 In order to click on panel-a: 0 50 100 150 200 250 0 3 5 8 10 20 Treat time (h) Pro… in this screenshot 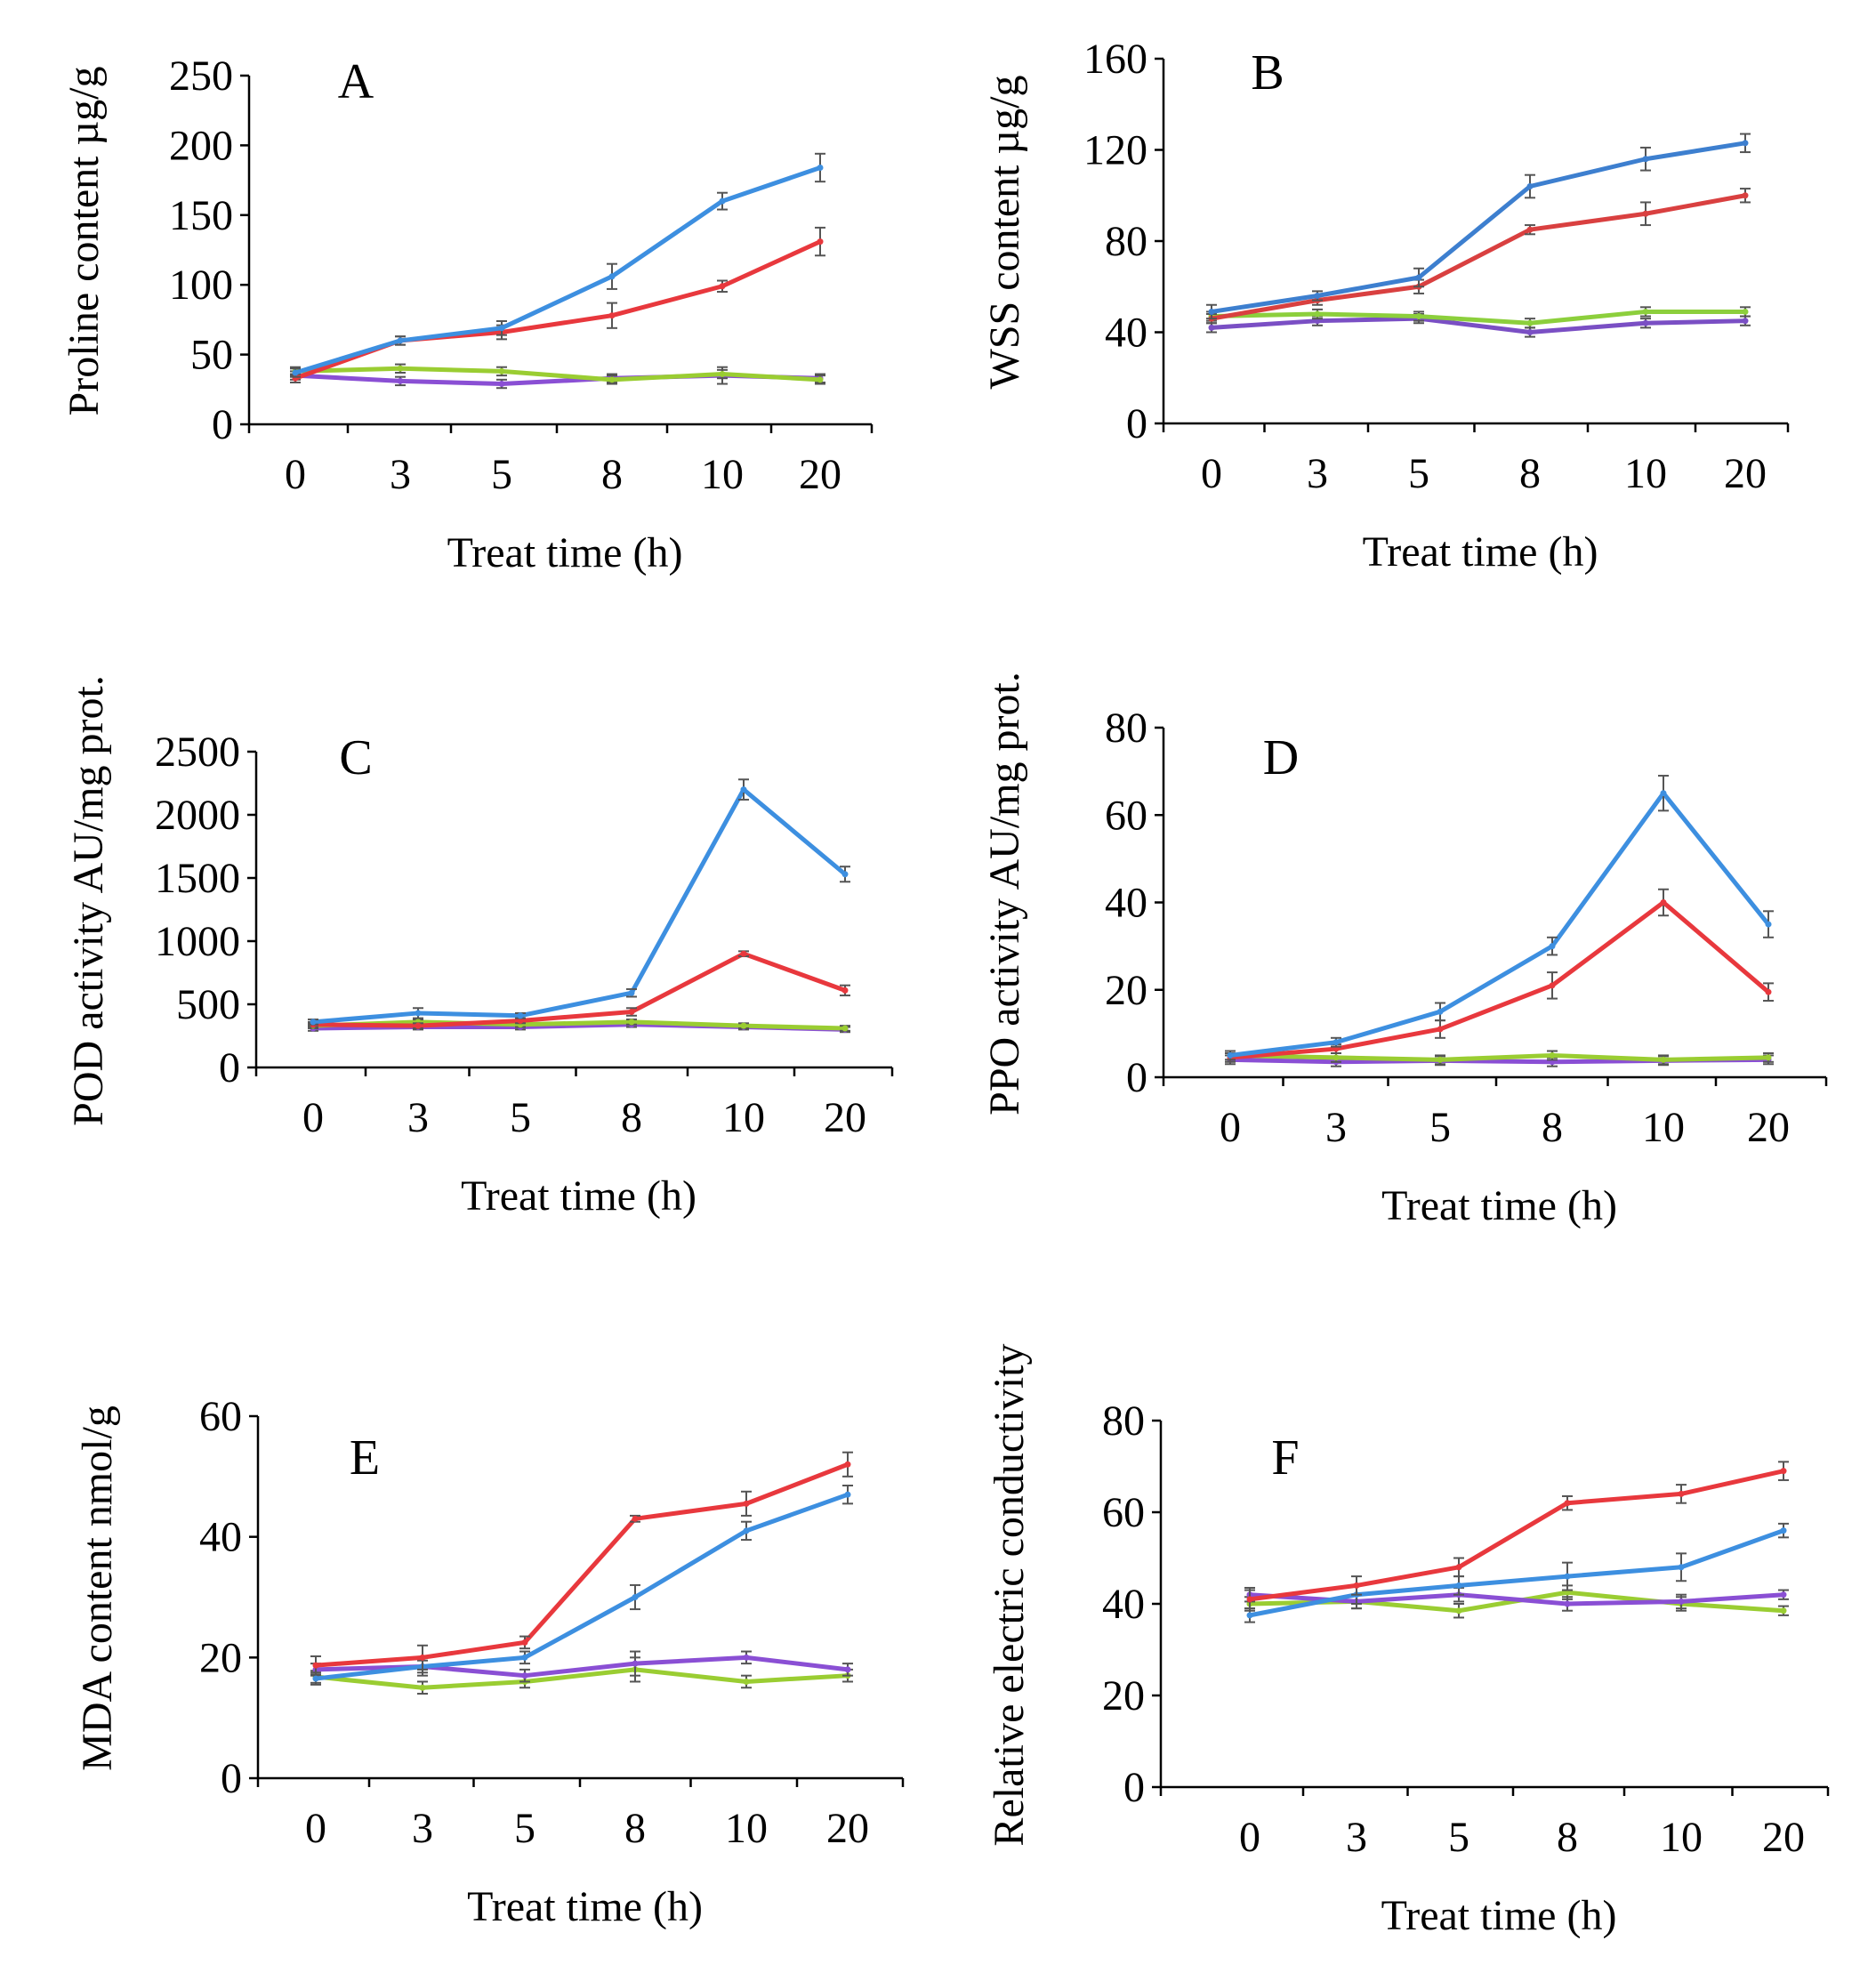, I will do `click(467, 314)`.